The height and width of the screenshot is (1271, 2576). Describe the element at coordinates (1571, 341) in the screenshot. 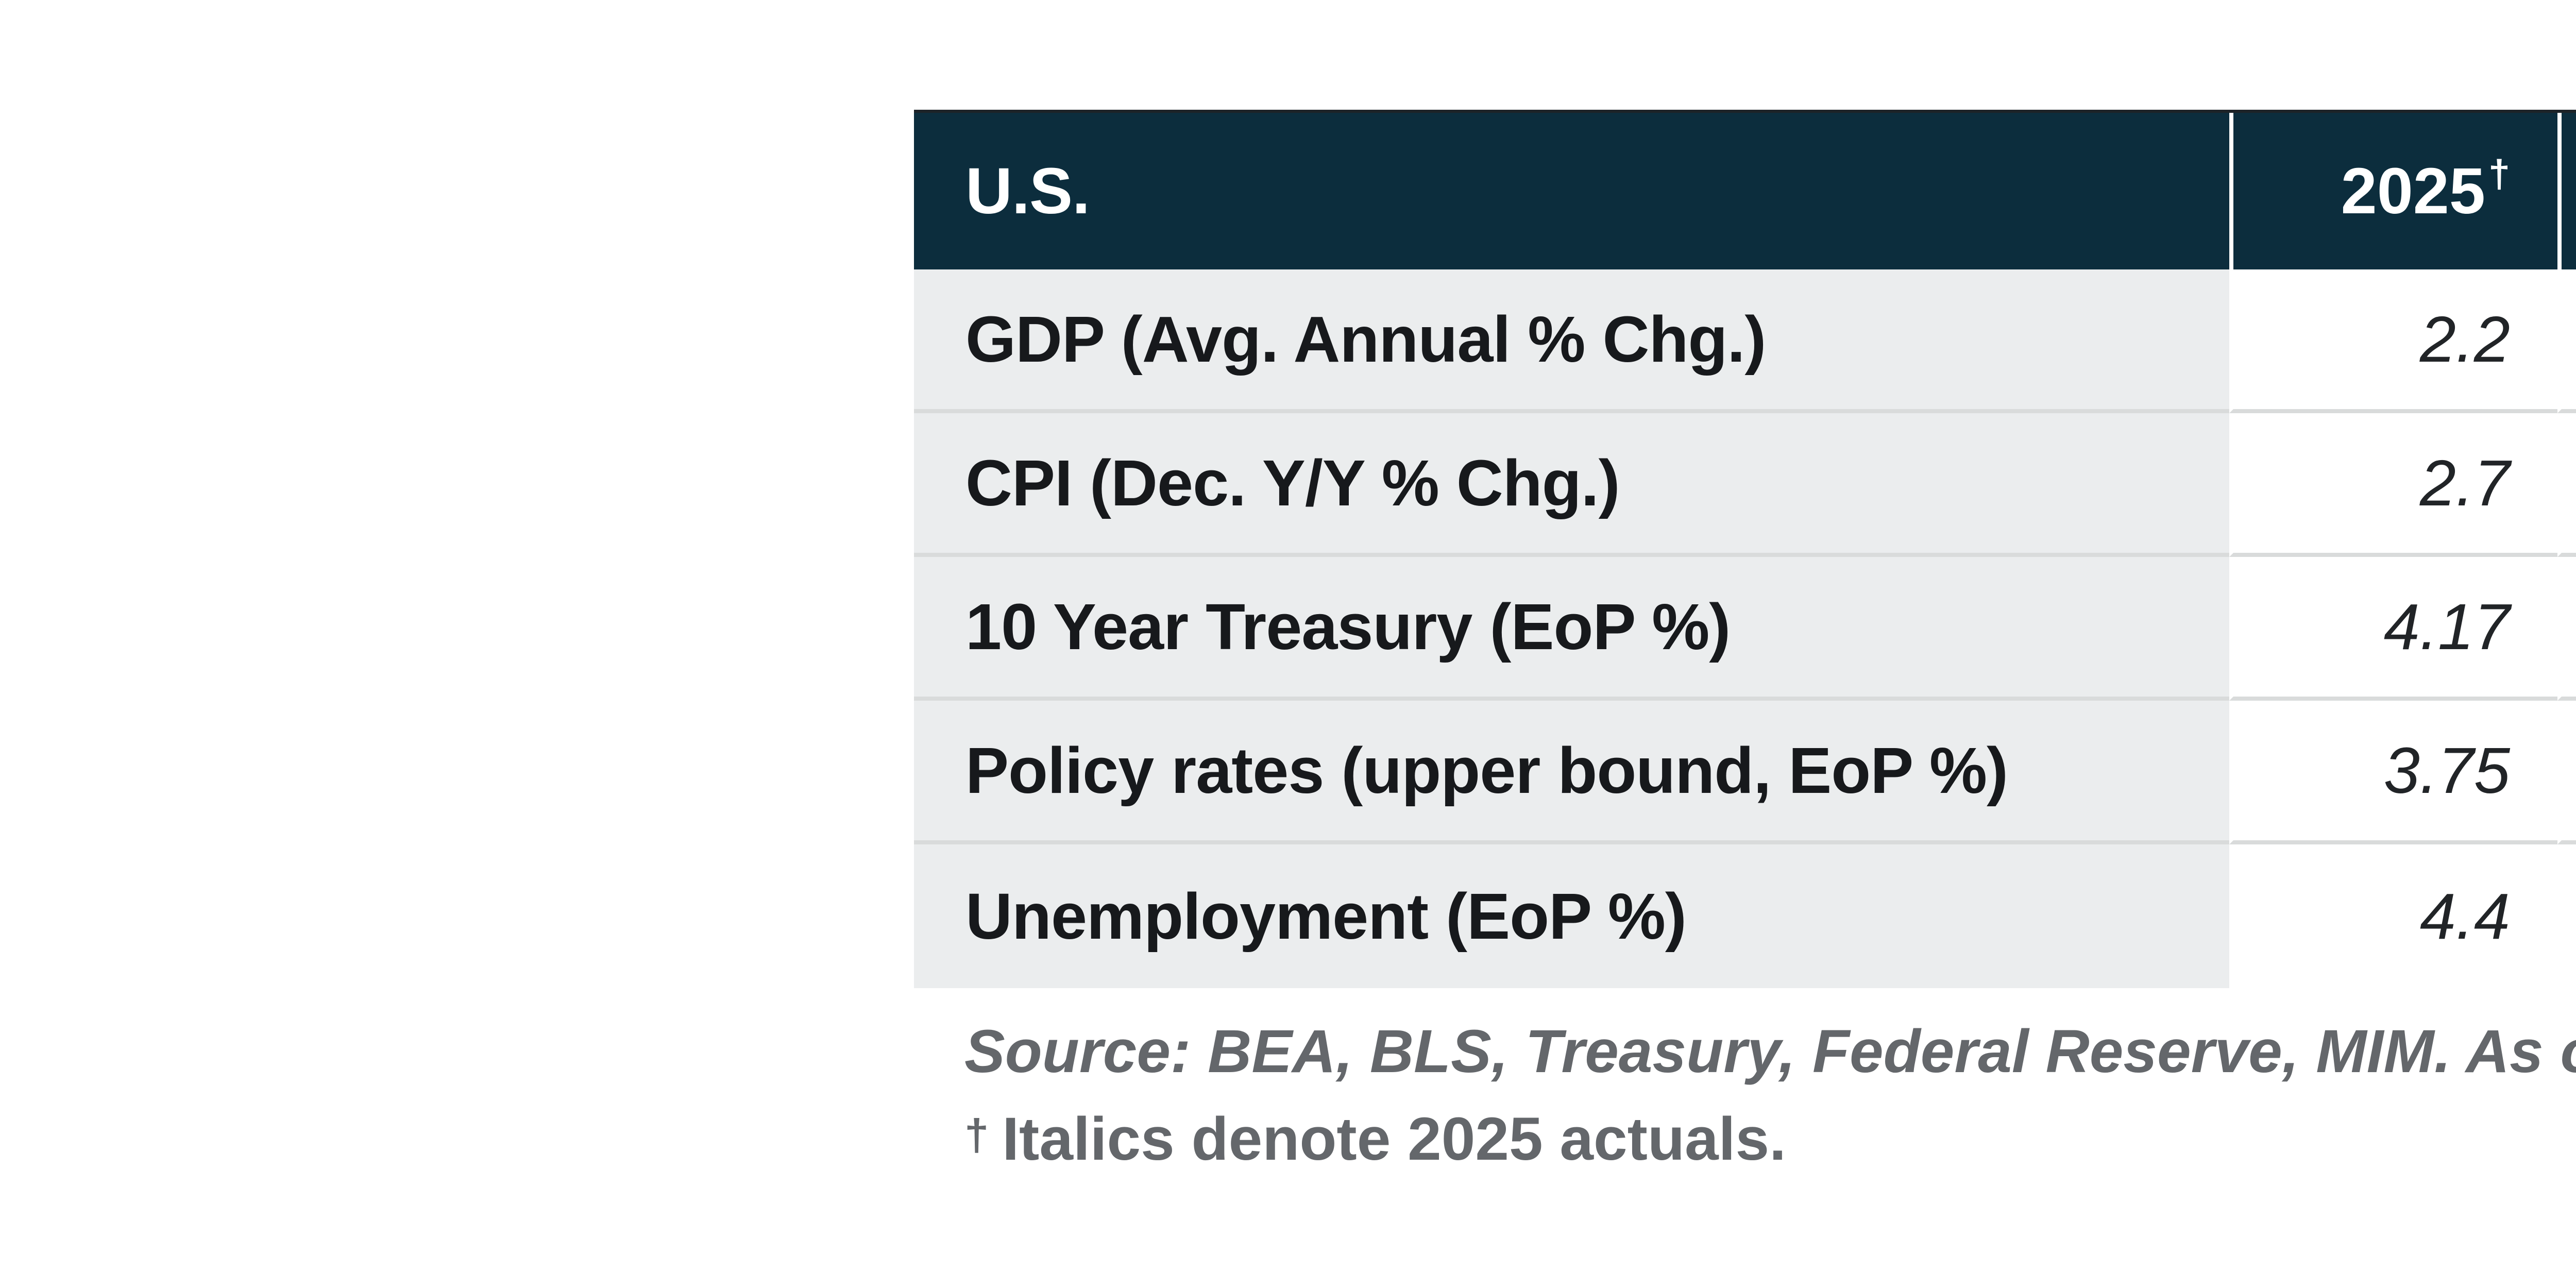

I see `row-label: GDP (Avg. Annual % Chg.)` at that location.